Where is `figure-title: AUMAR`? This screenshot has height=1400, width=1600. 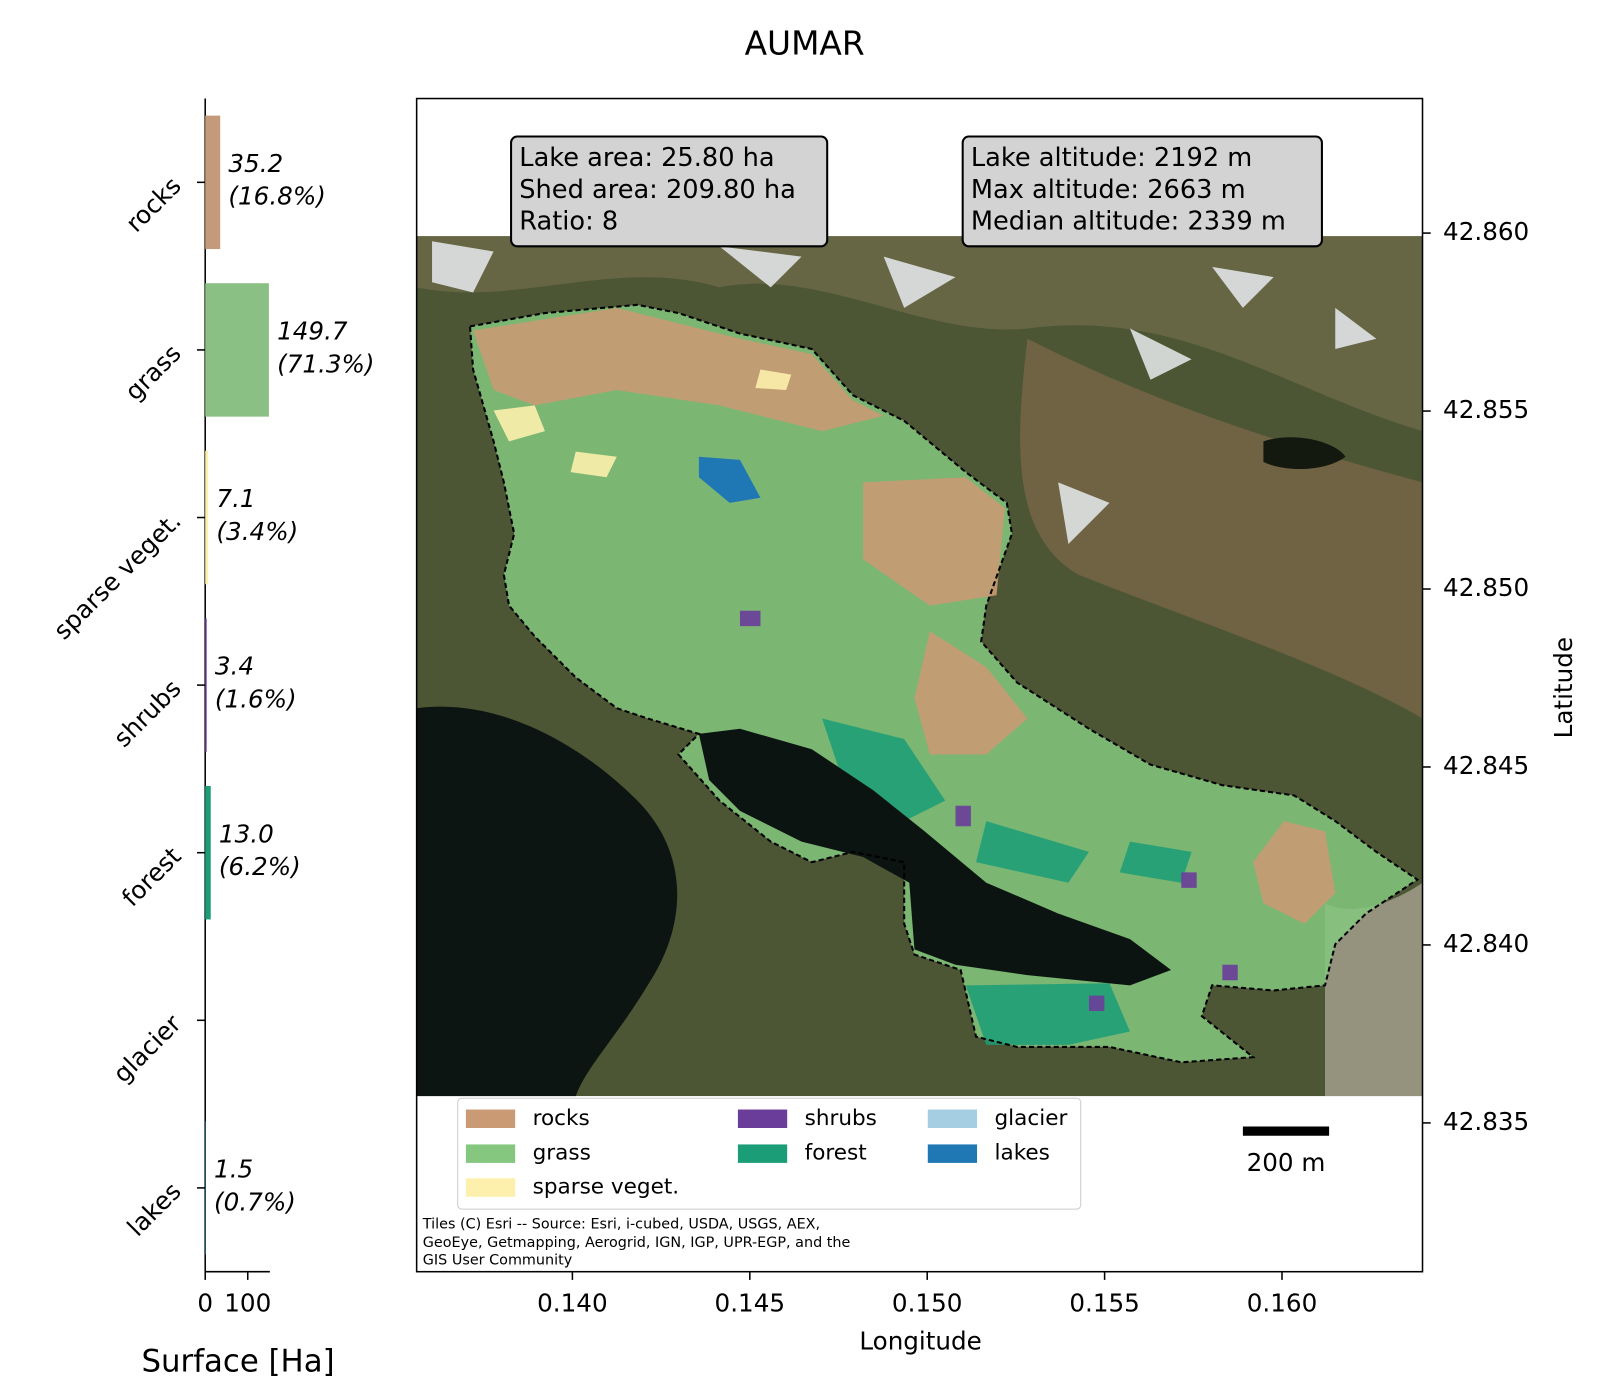
figure-title: AUMAR is located at coordinates (805, 44).